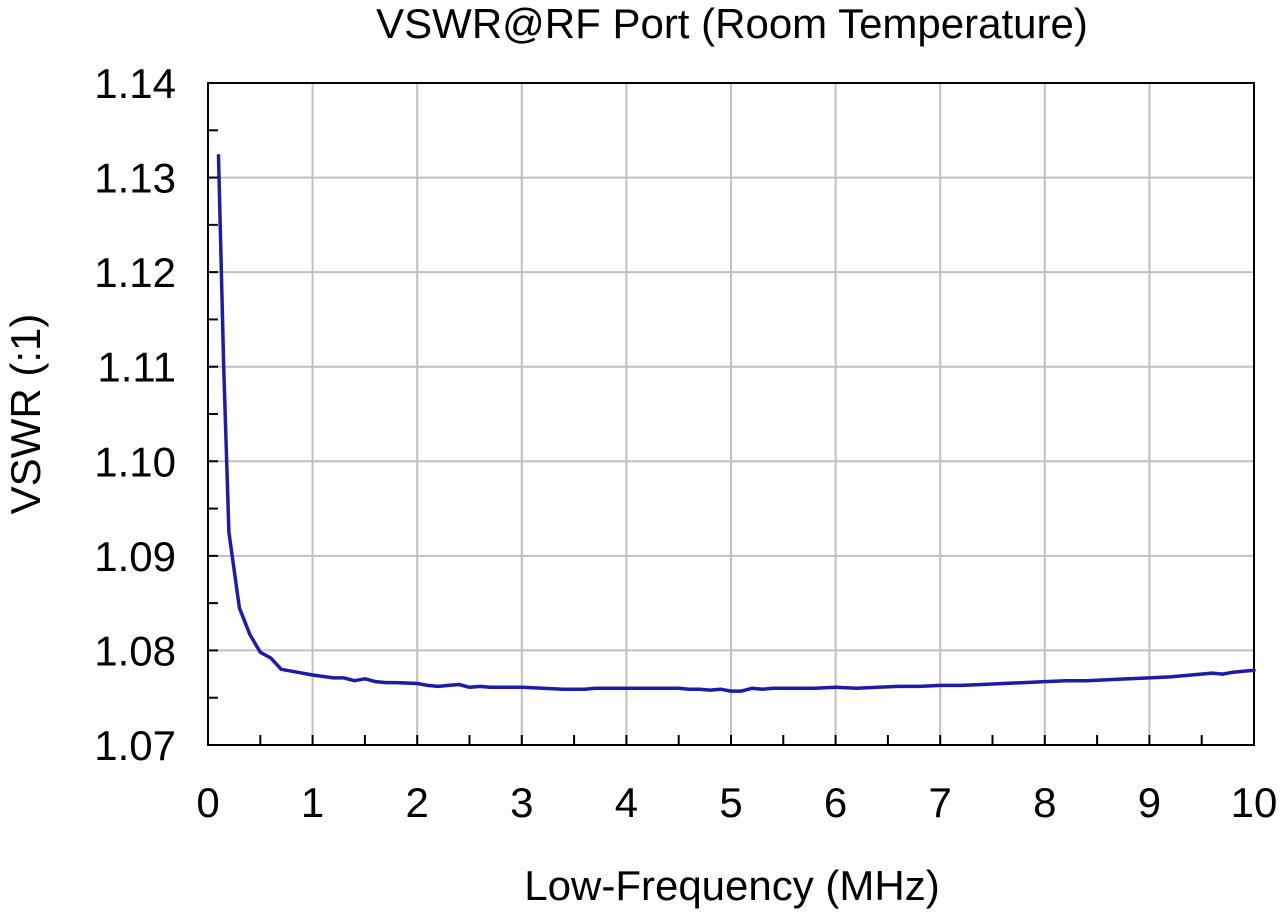 The image size is (1284, 913). Describe the element at coordinates (1254, 802) in the screenshot. I see `x-tick-label: 10` at that location.